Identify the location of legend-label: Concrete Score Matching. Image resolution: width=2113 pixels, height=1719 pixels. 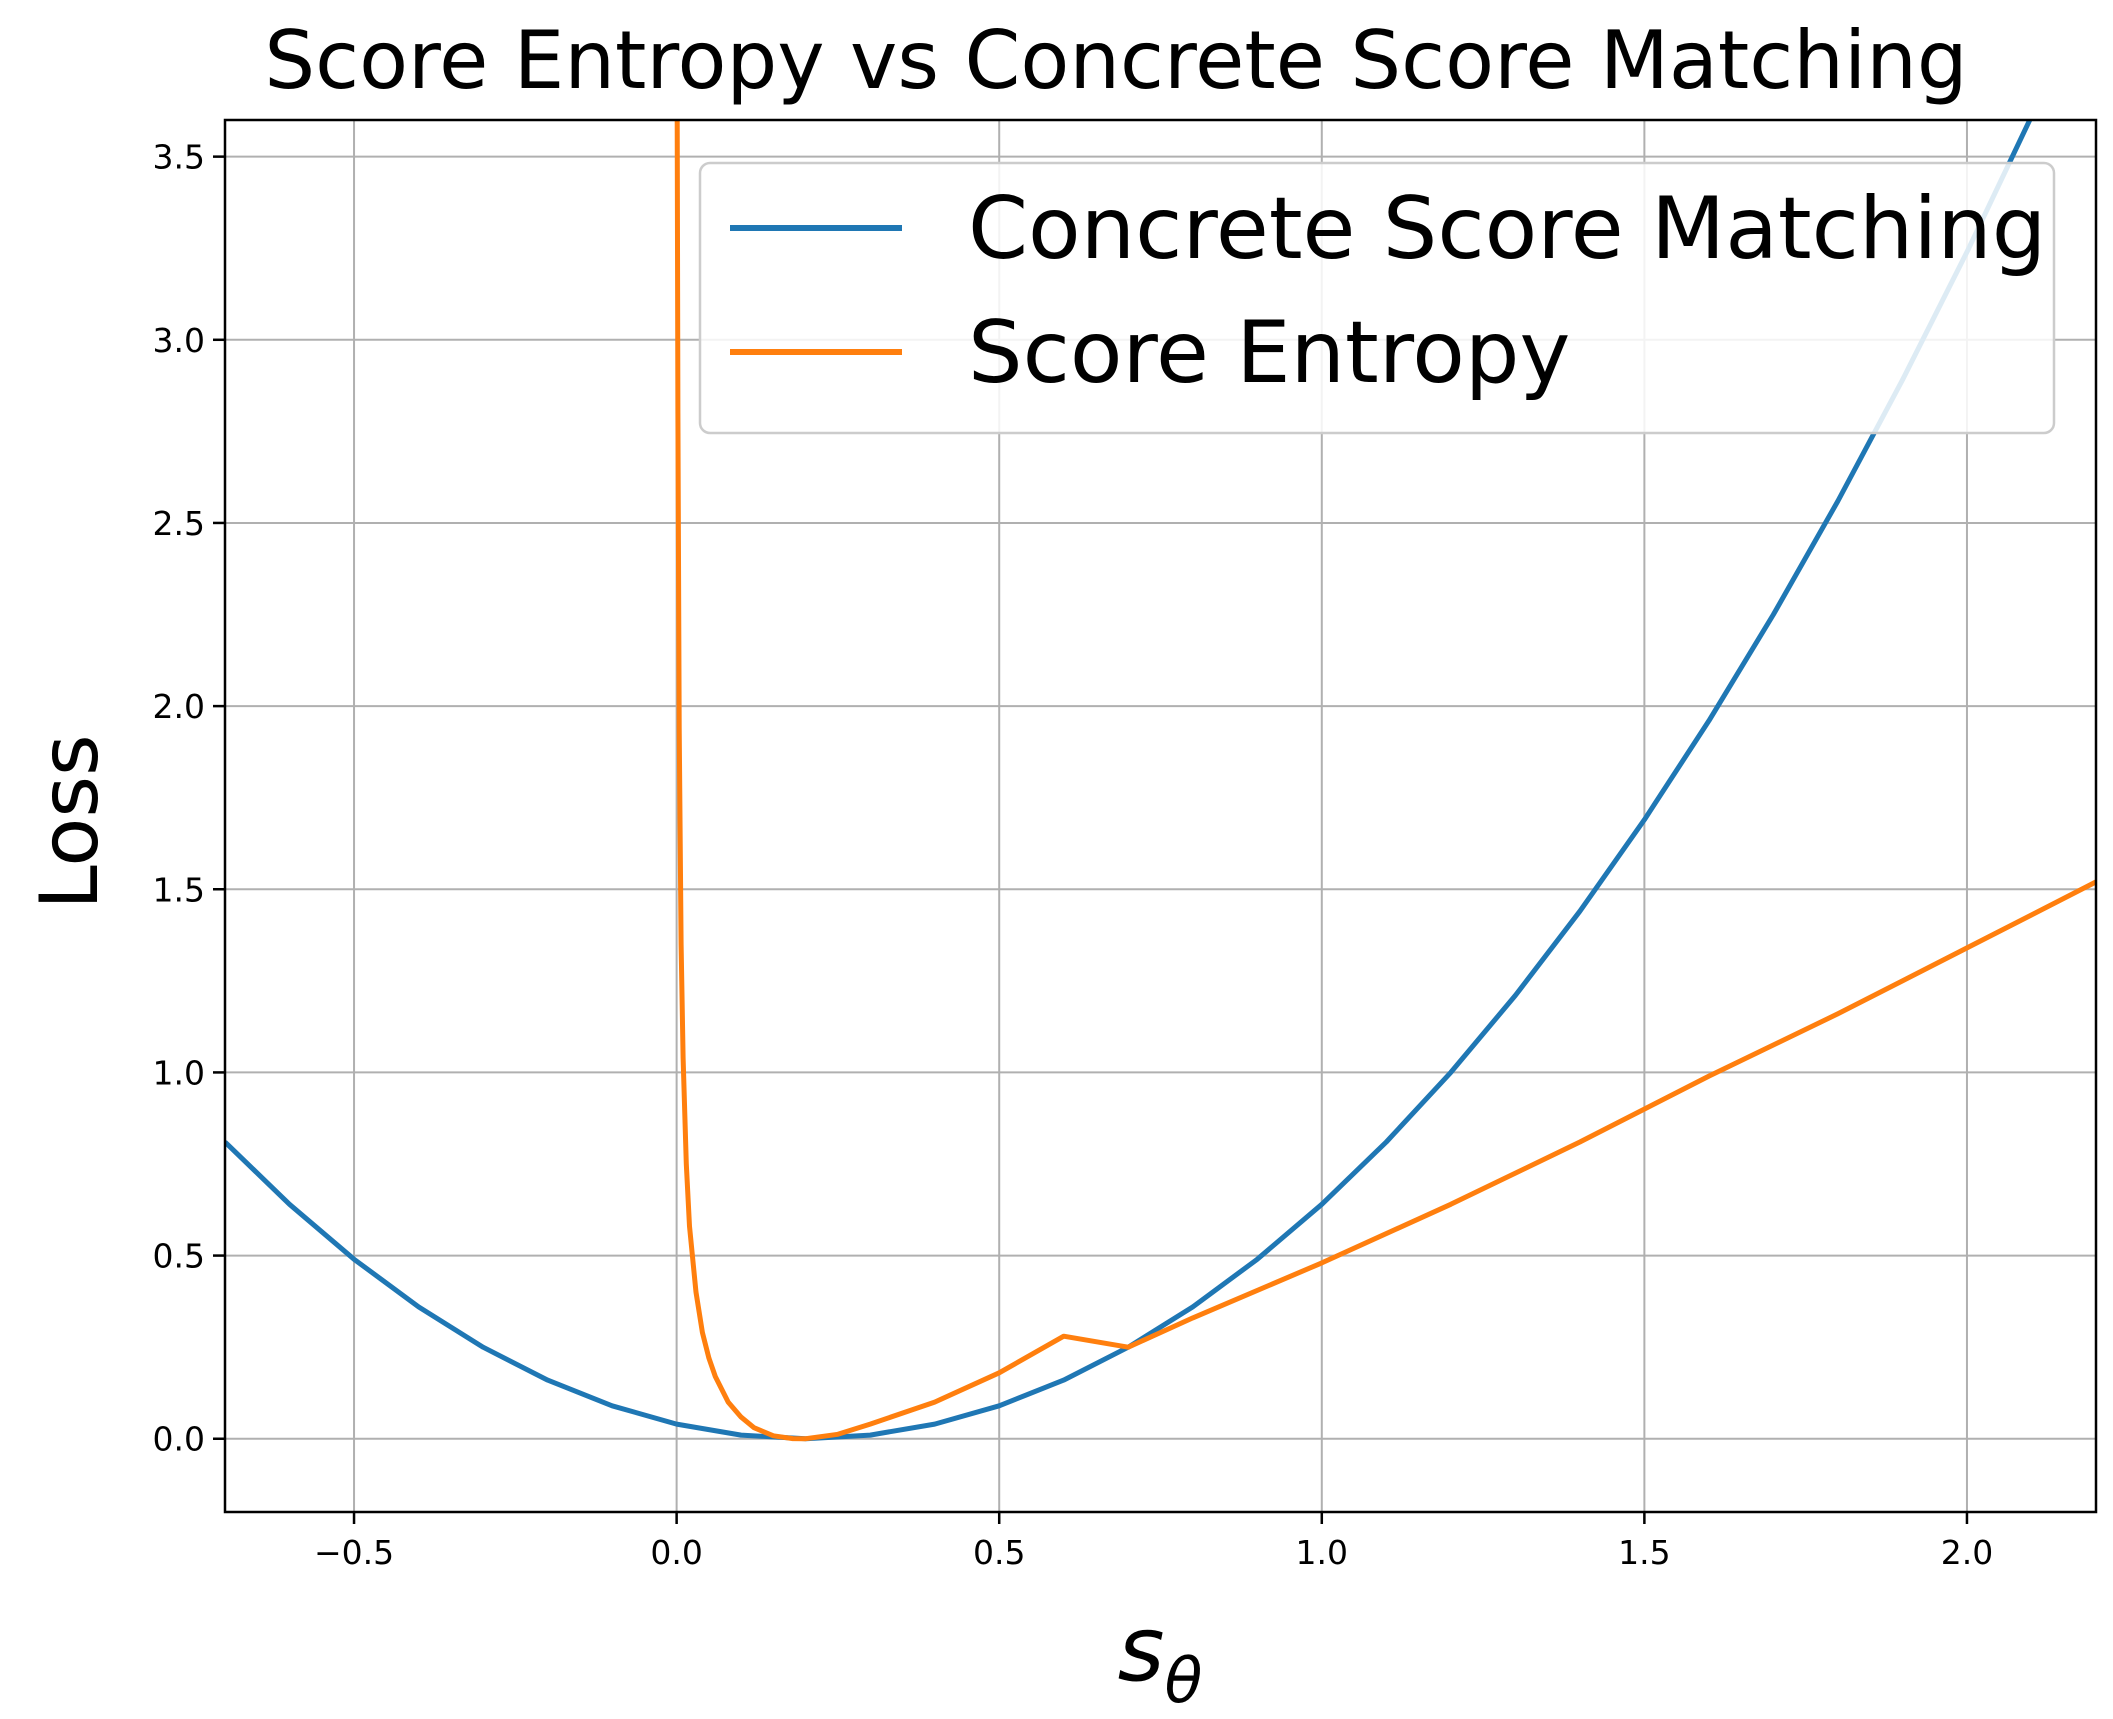
(1507, 229).